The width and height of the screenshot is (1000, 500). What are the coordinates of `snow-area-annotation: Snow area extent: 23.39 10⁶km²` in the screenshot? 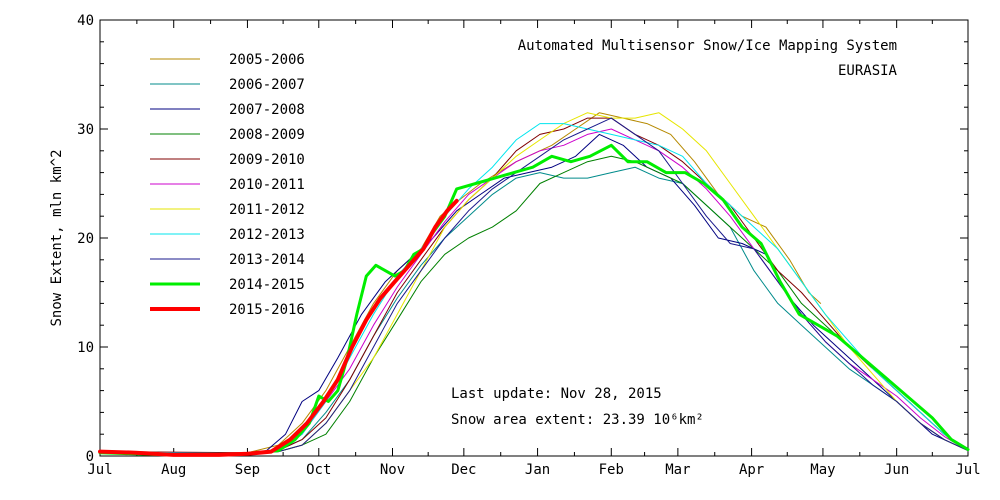 It's located at (577, 420).